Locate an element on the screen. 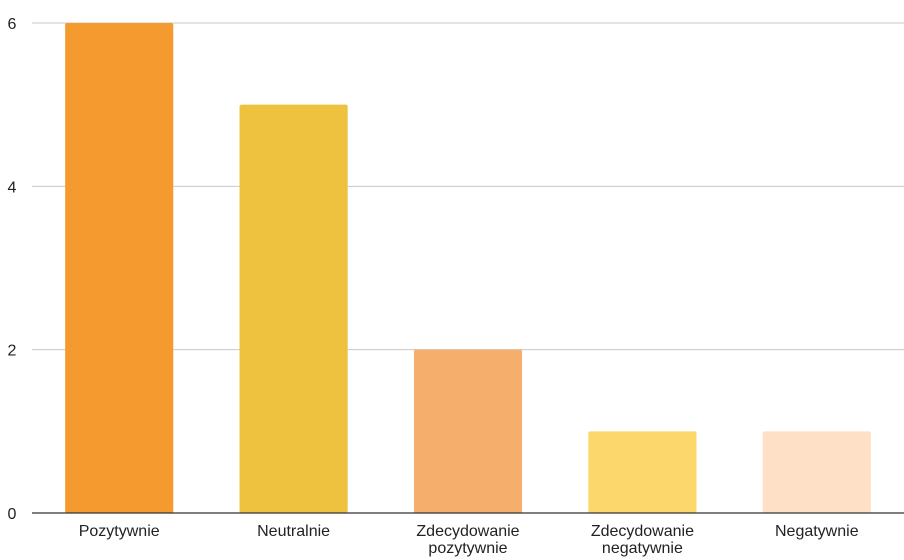 The height and width of the screenshot is (560, 904). y-tick-label: 6 is located at coordinates (12, 24).